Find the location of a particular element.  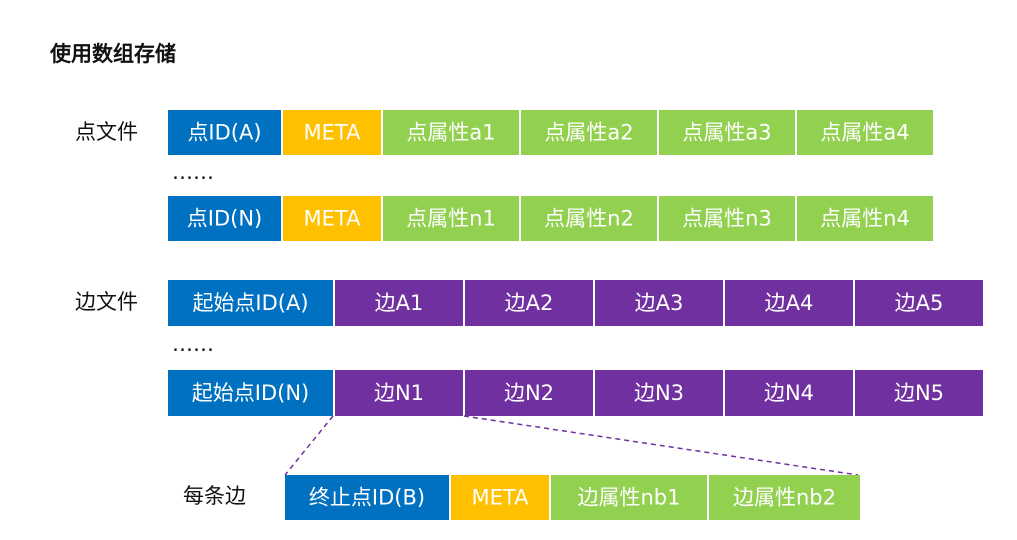

cell-text: 边N1 is located at coordinates (399, 393).